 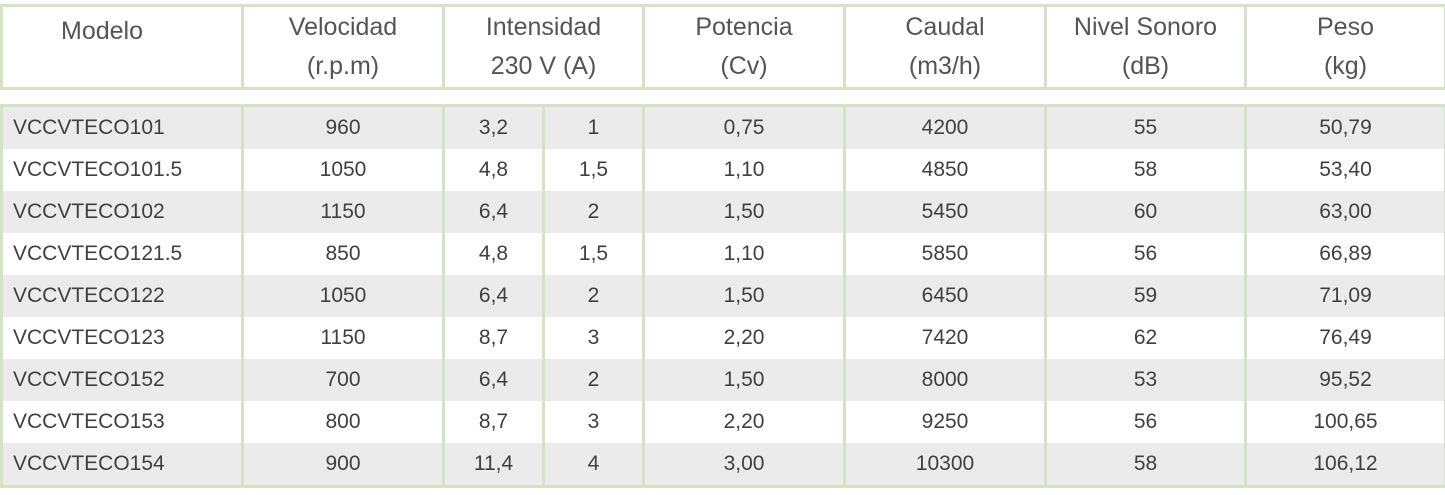 I want to click on cell-intensidad-a: 3,2, so click(x=493, y=126).